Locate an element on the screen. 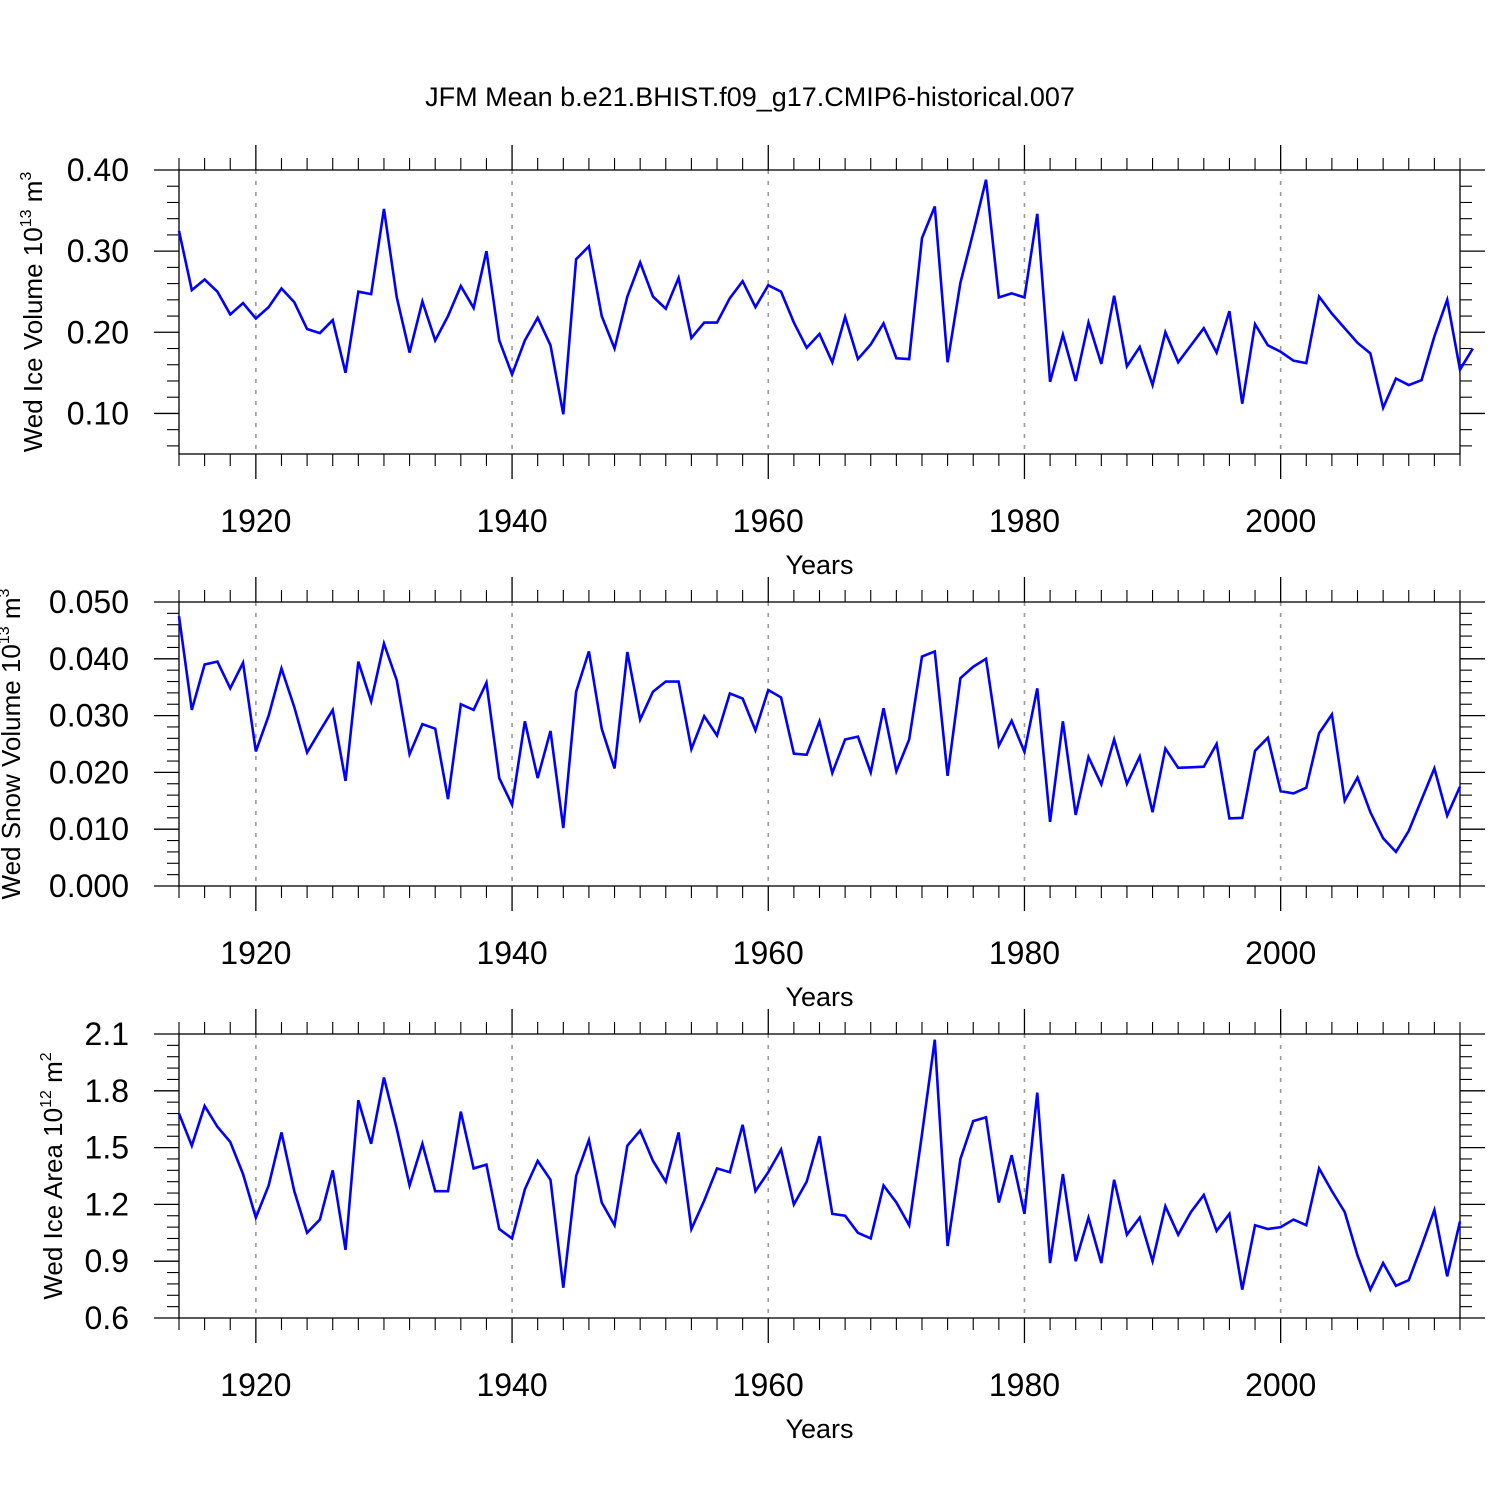  x-tick-label: 2000 is located at coordinates (1280, 1385).